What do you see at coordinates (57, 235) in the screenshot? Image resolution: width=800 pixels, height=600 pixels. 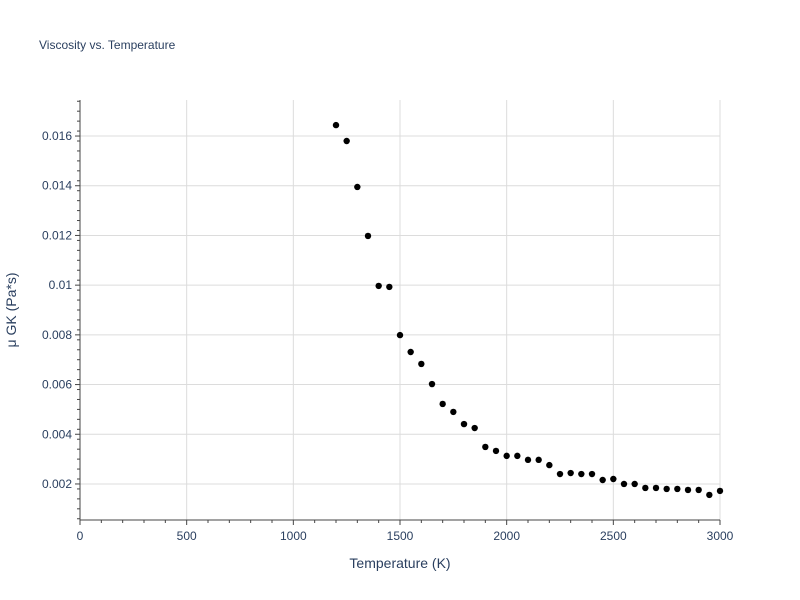 I see `y-tick-label: 0.012` at bounding box center [57, 235].